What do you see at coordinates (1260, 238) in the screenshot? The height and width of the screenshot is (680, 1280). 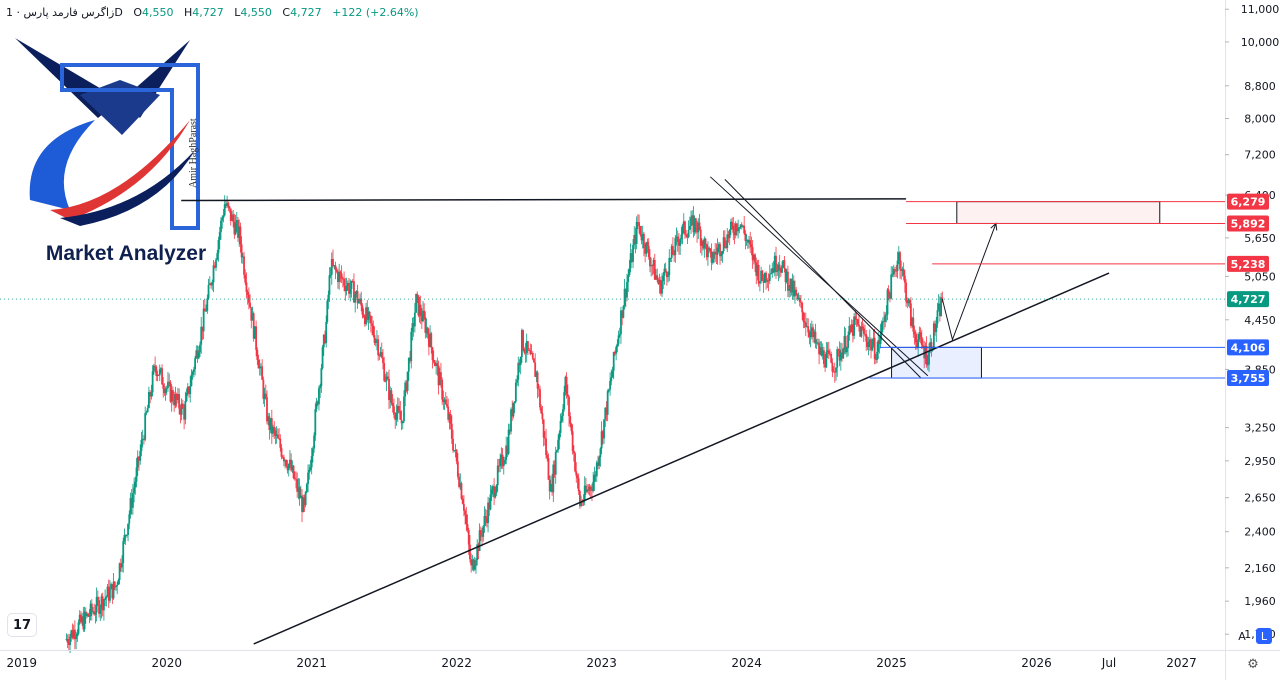 I see `price-tick-label: 5,650` at bounding box center [1260, 238].